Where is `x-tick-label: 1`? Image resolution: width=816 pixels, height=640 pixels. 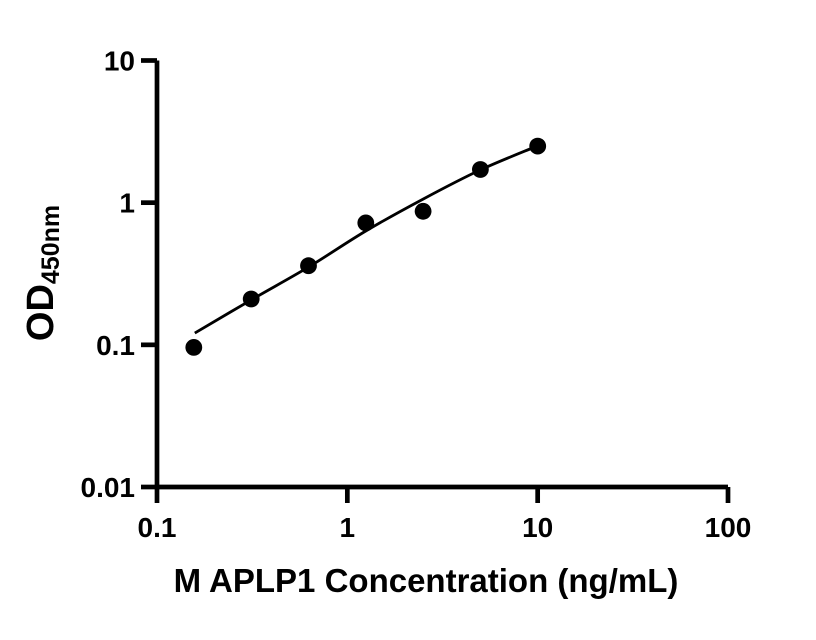 x-tick-label: 1 is located at coordinates (348, 527).